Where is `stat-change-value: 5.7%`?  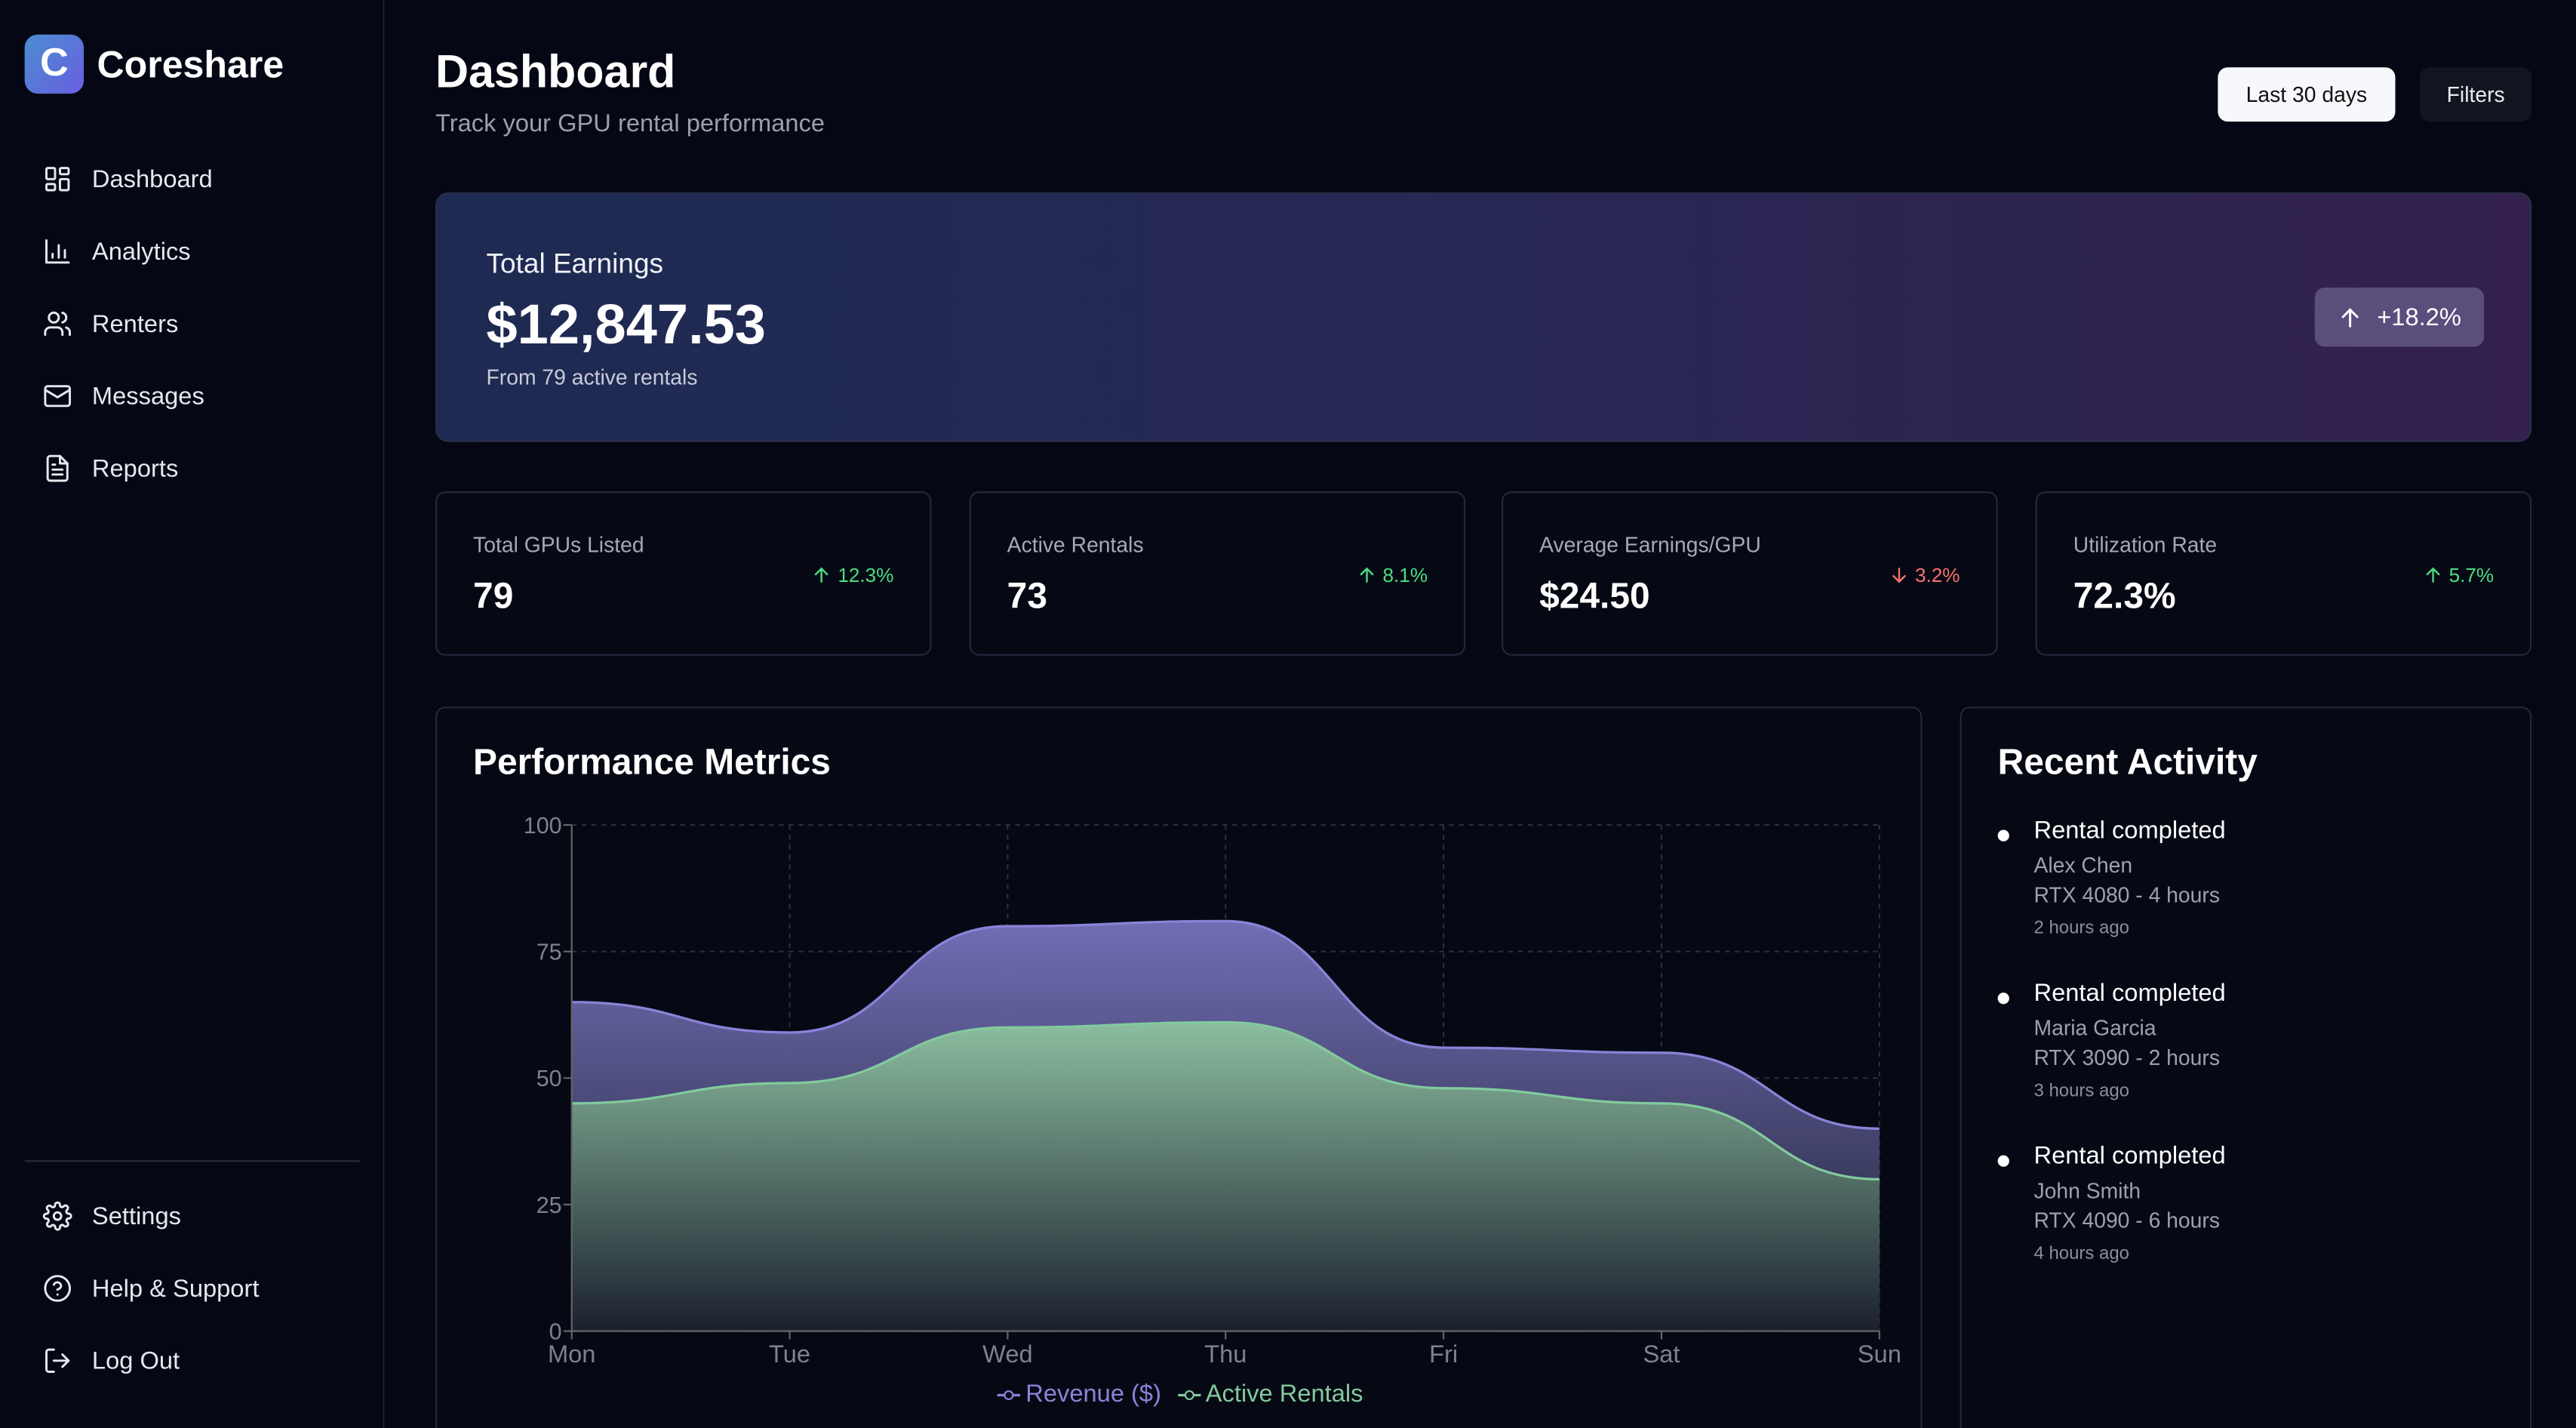
stat-change-value: 5.7% is located at coordinates (2471, 575).